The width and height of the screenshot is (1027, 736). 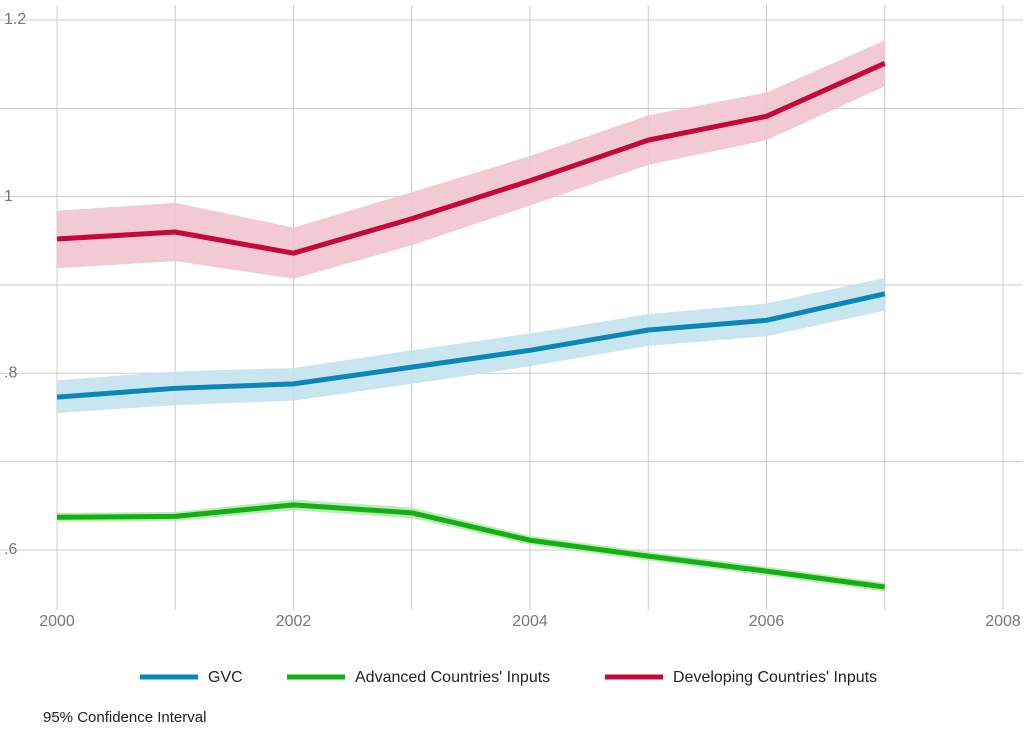 What do you see at coordinates (57, 621) in the screenshot?
I see `x-tick-label: 2000` at bounding box center [57, 621].